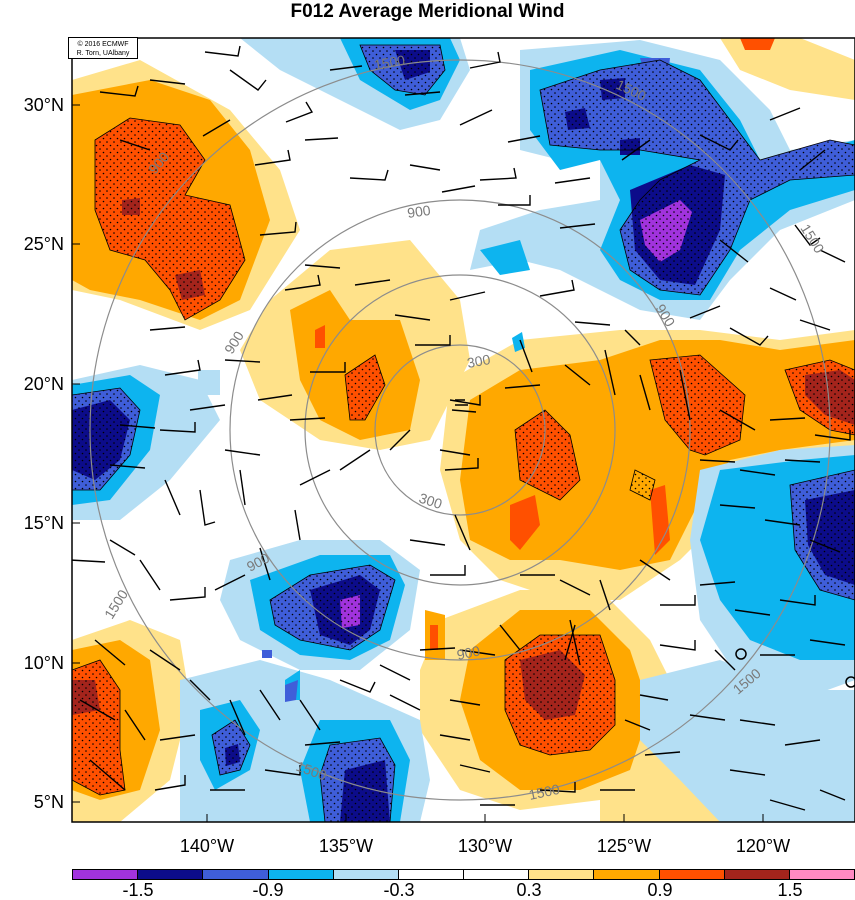  What do you see at coordinates (103, 44) in the screenshot?
I see `copyright-line: © 2016 ECMWF` at bounding box center [103, 44].